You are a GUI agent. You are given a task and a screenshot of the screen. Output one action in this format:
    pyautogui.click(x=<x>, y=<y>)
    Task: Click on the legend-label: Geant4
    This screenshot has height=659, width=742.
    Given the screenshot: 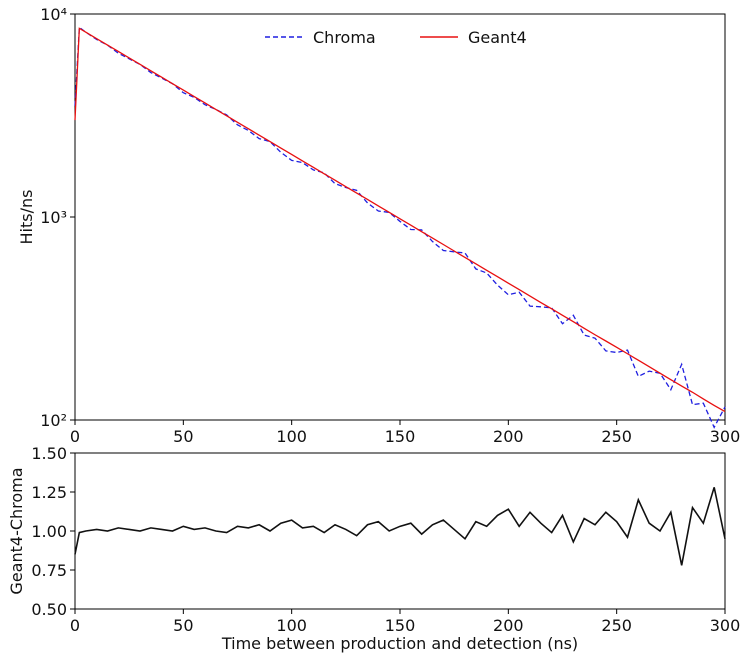 What is the action you would take?
    pyautogui.click(x=497, y=37)
    